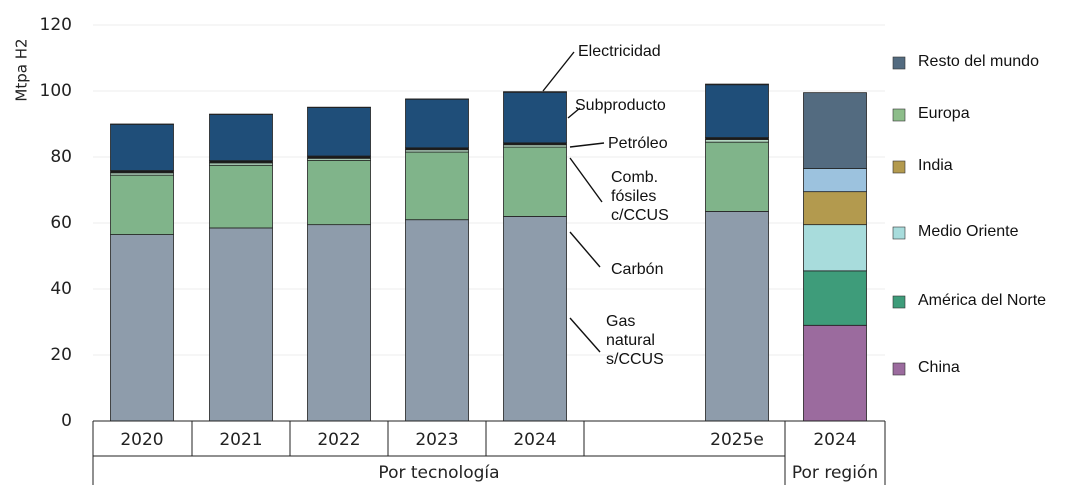  I want to click on legend-label: India, so click(935, 165).